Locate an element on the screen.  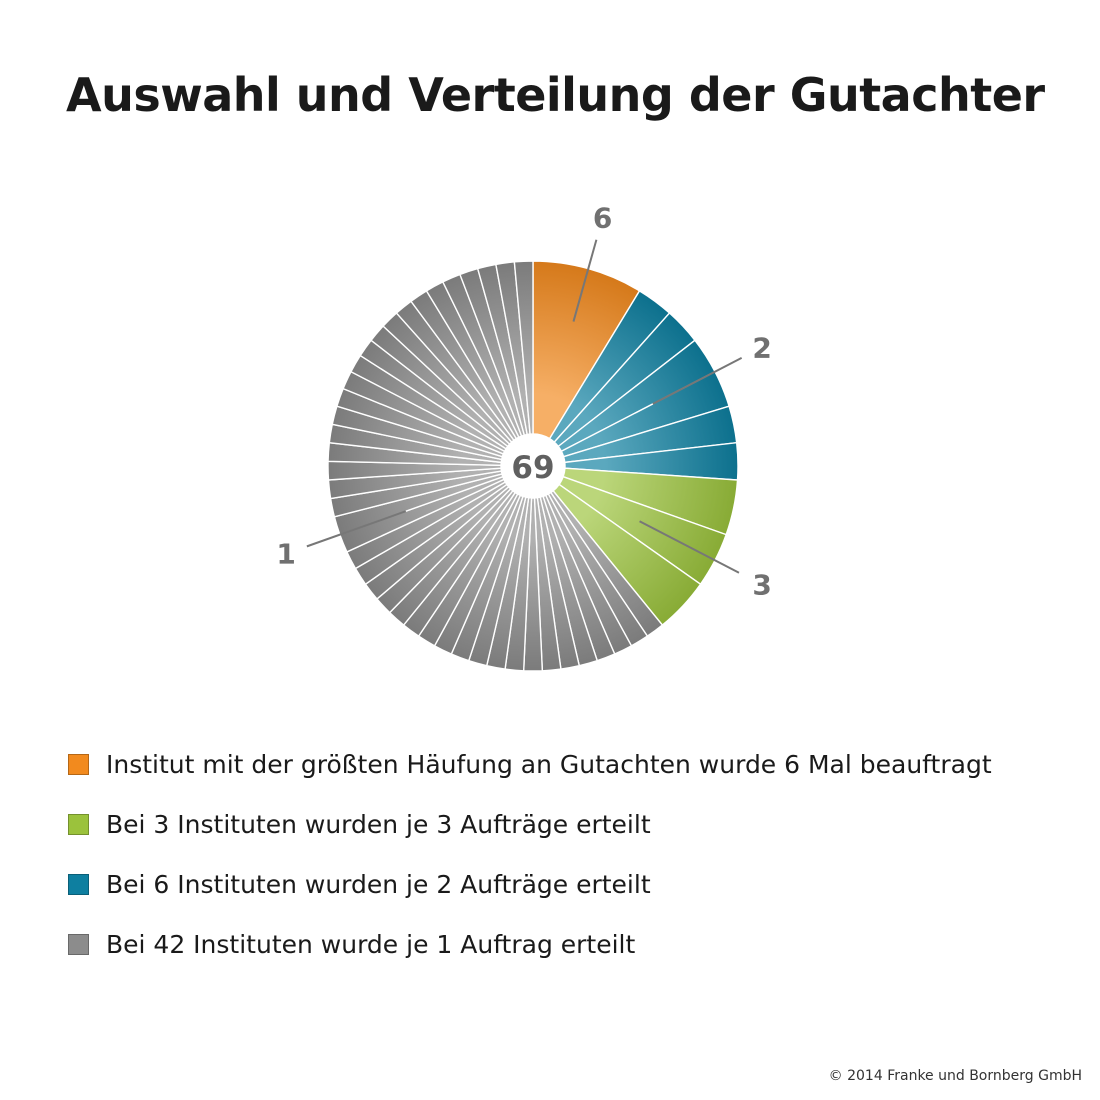
center-total-label: 69 is located at coordinates (532, 468).